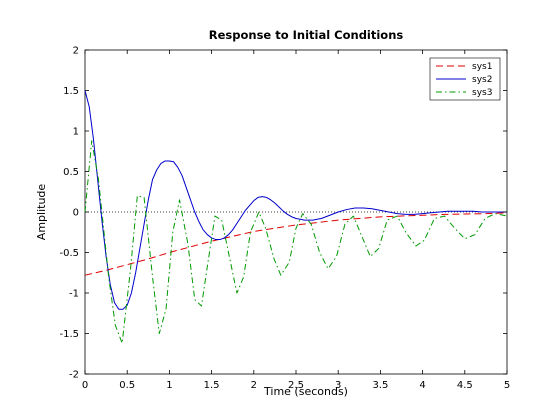 This screenshot has width=560, height=420. What do you see at coordinates (71, 91) in the screenshot?
I see `y-tick-label: 1.5` at bounding box center [71, 91].